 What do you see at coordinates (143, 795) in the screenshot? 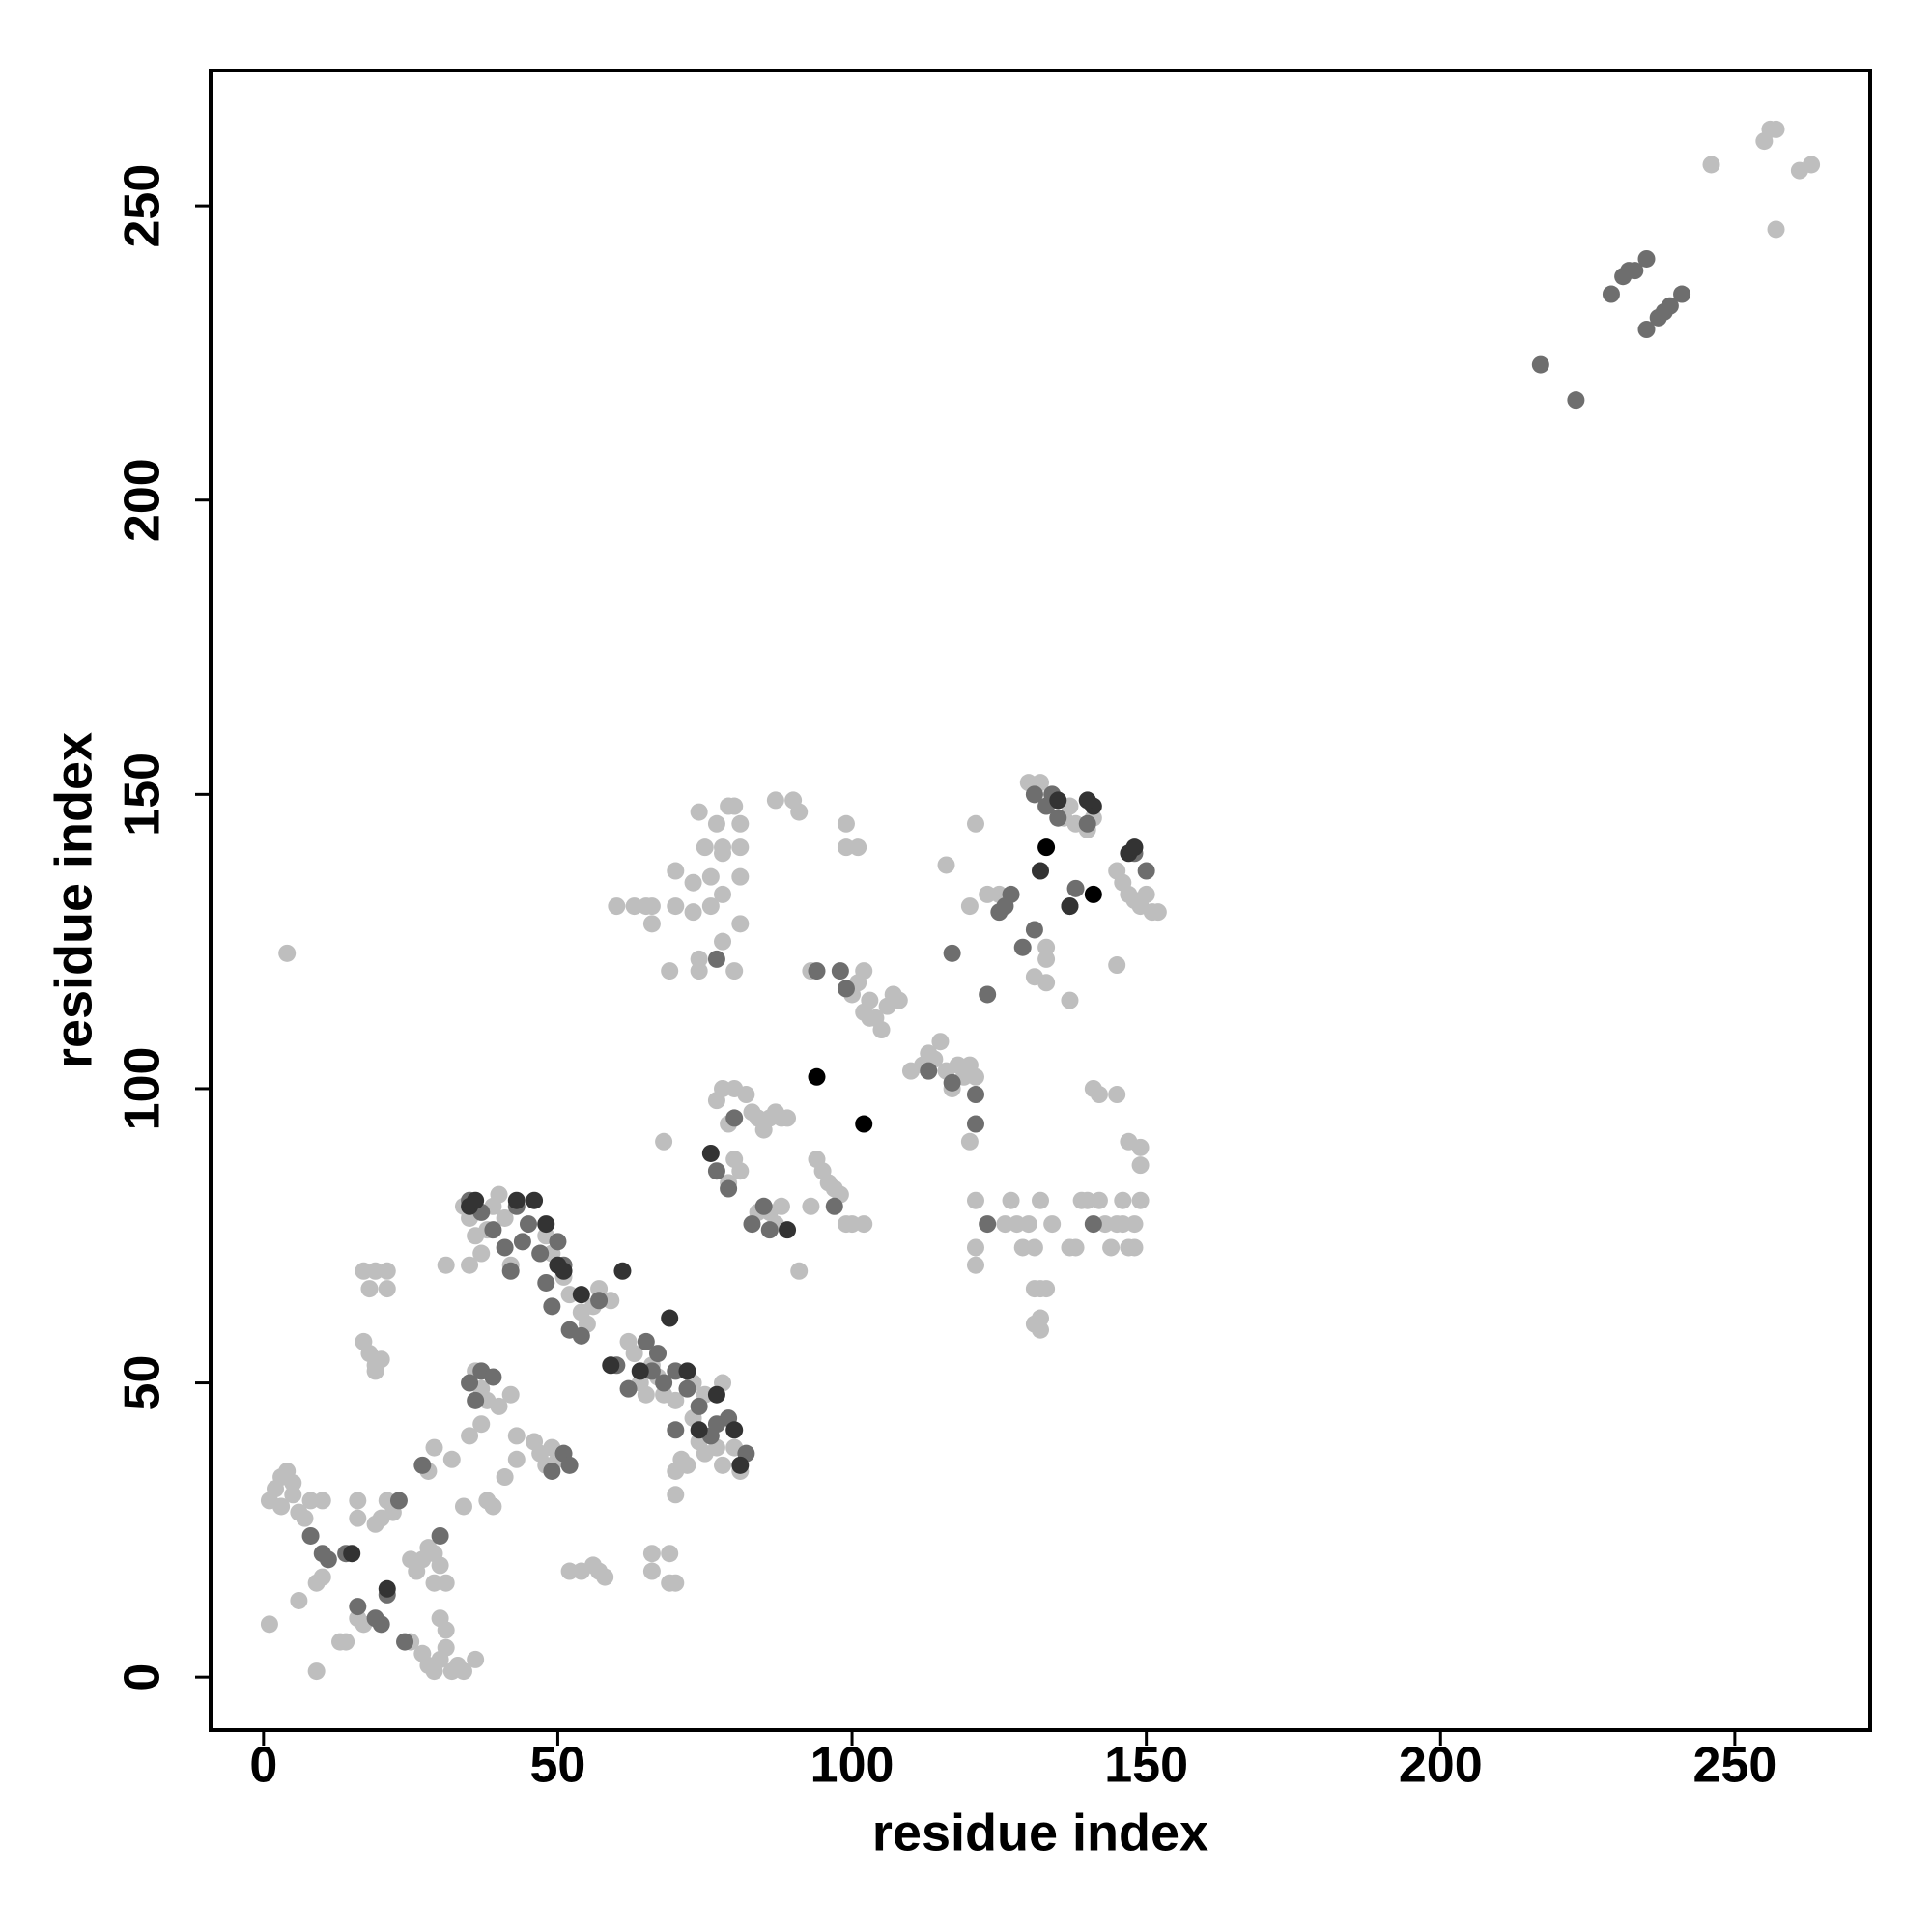
I see `y-tick-label: 150` at bounding box center [143, 795].